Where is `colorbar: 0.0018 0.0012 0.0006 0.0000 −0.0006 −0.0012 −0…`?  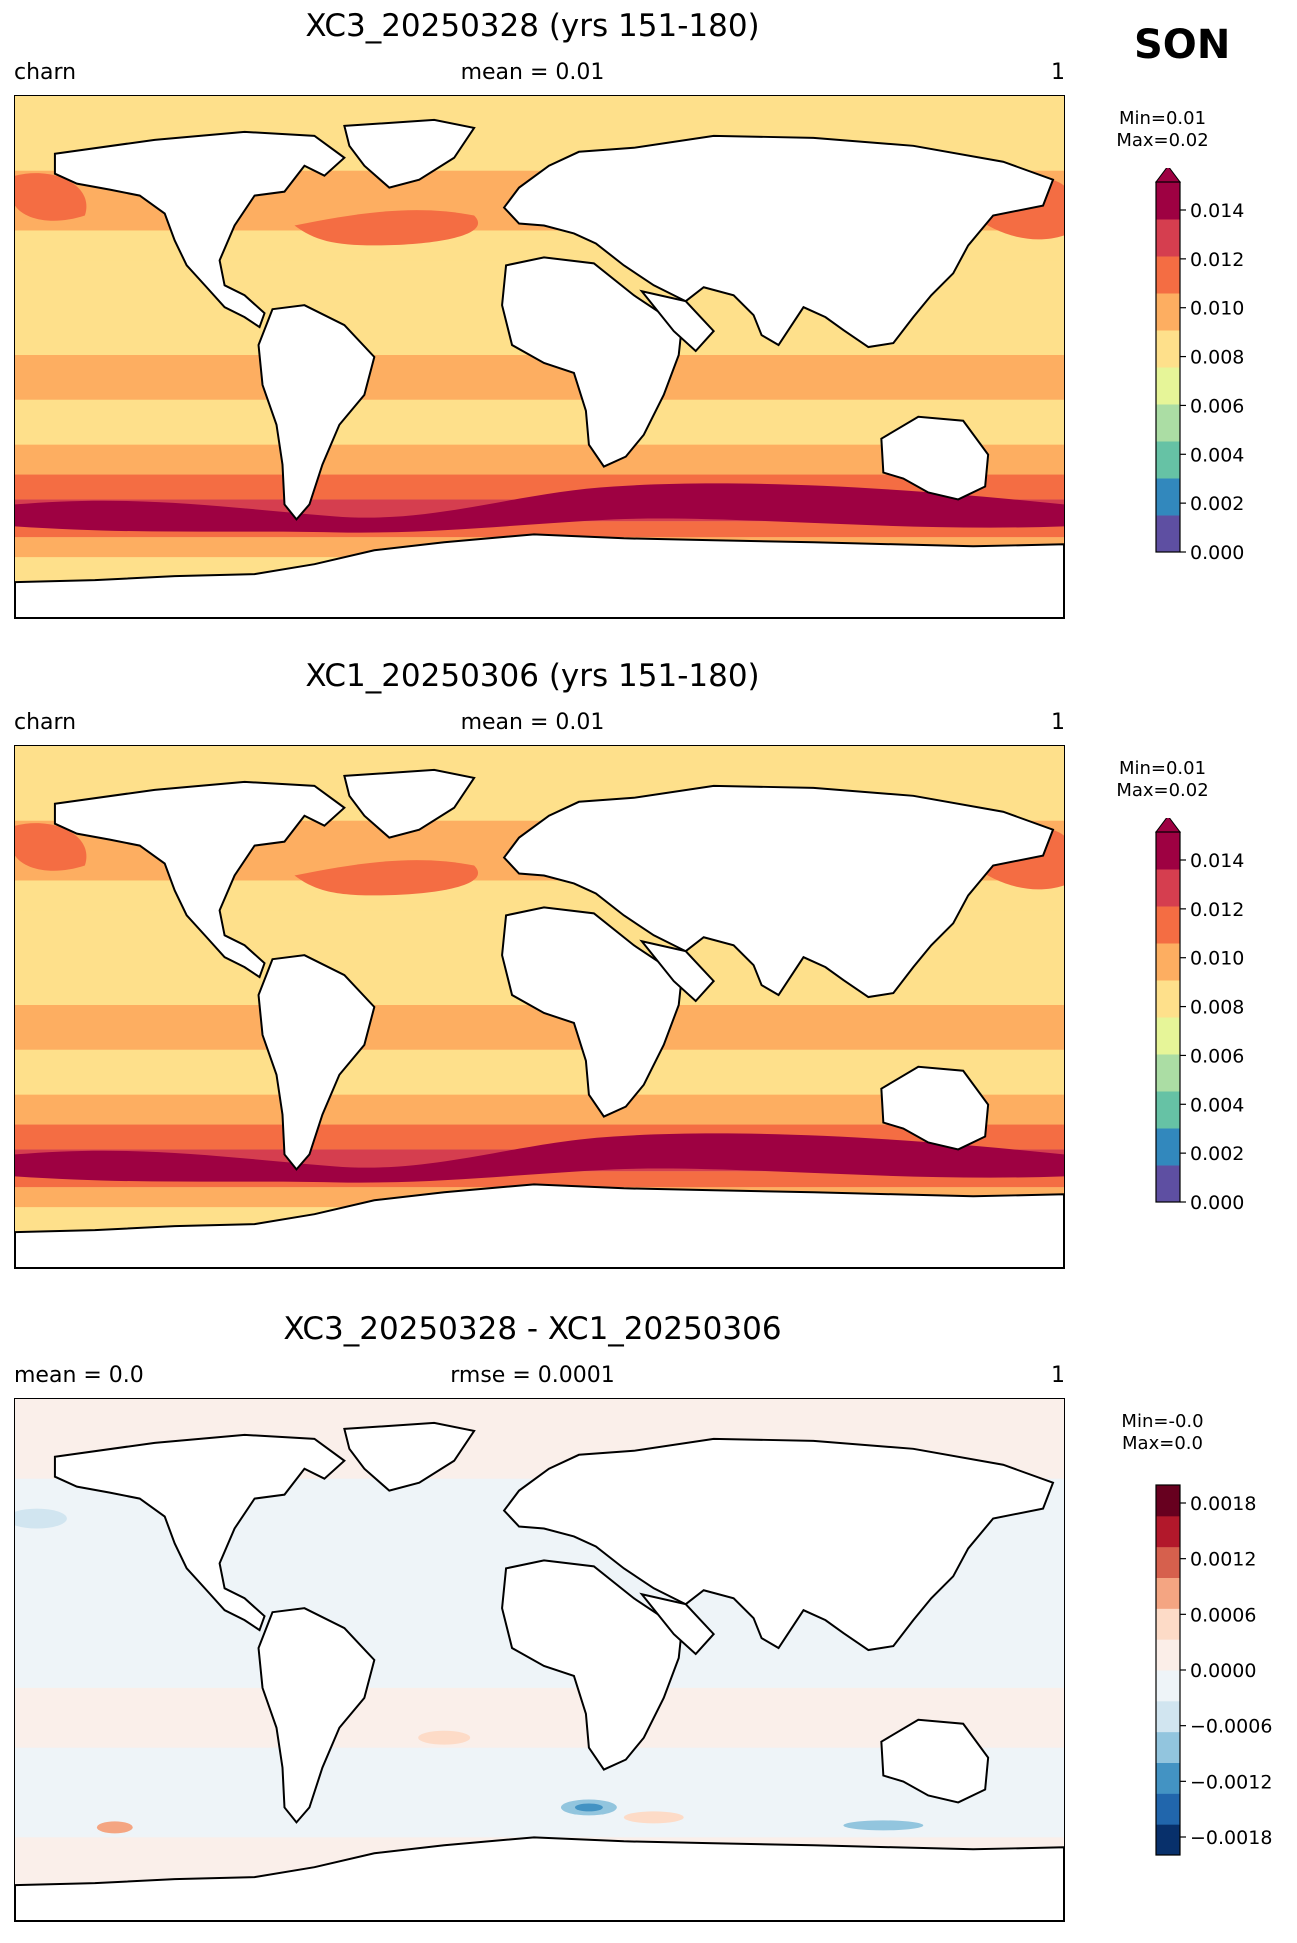
colorbar: 0.0018 0.0012 0.0006 0.0000 −0.0006 −0.0012 −0… is located at coordinates (1225, 1671).